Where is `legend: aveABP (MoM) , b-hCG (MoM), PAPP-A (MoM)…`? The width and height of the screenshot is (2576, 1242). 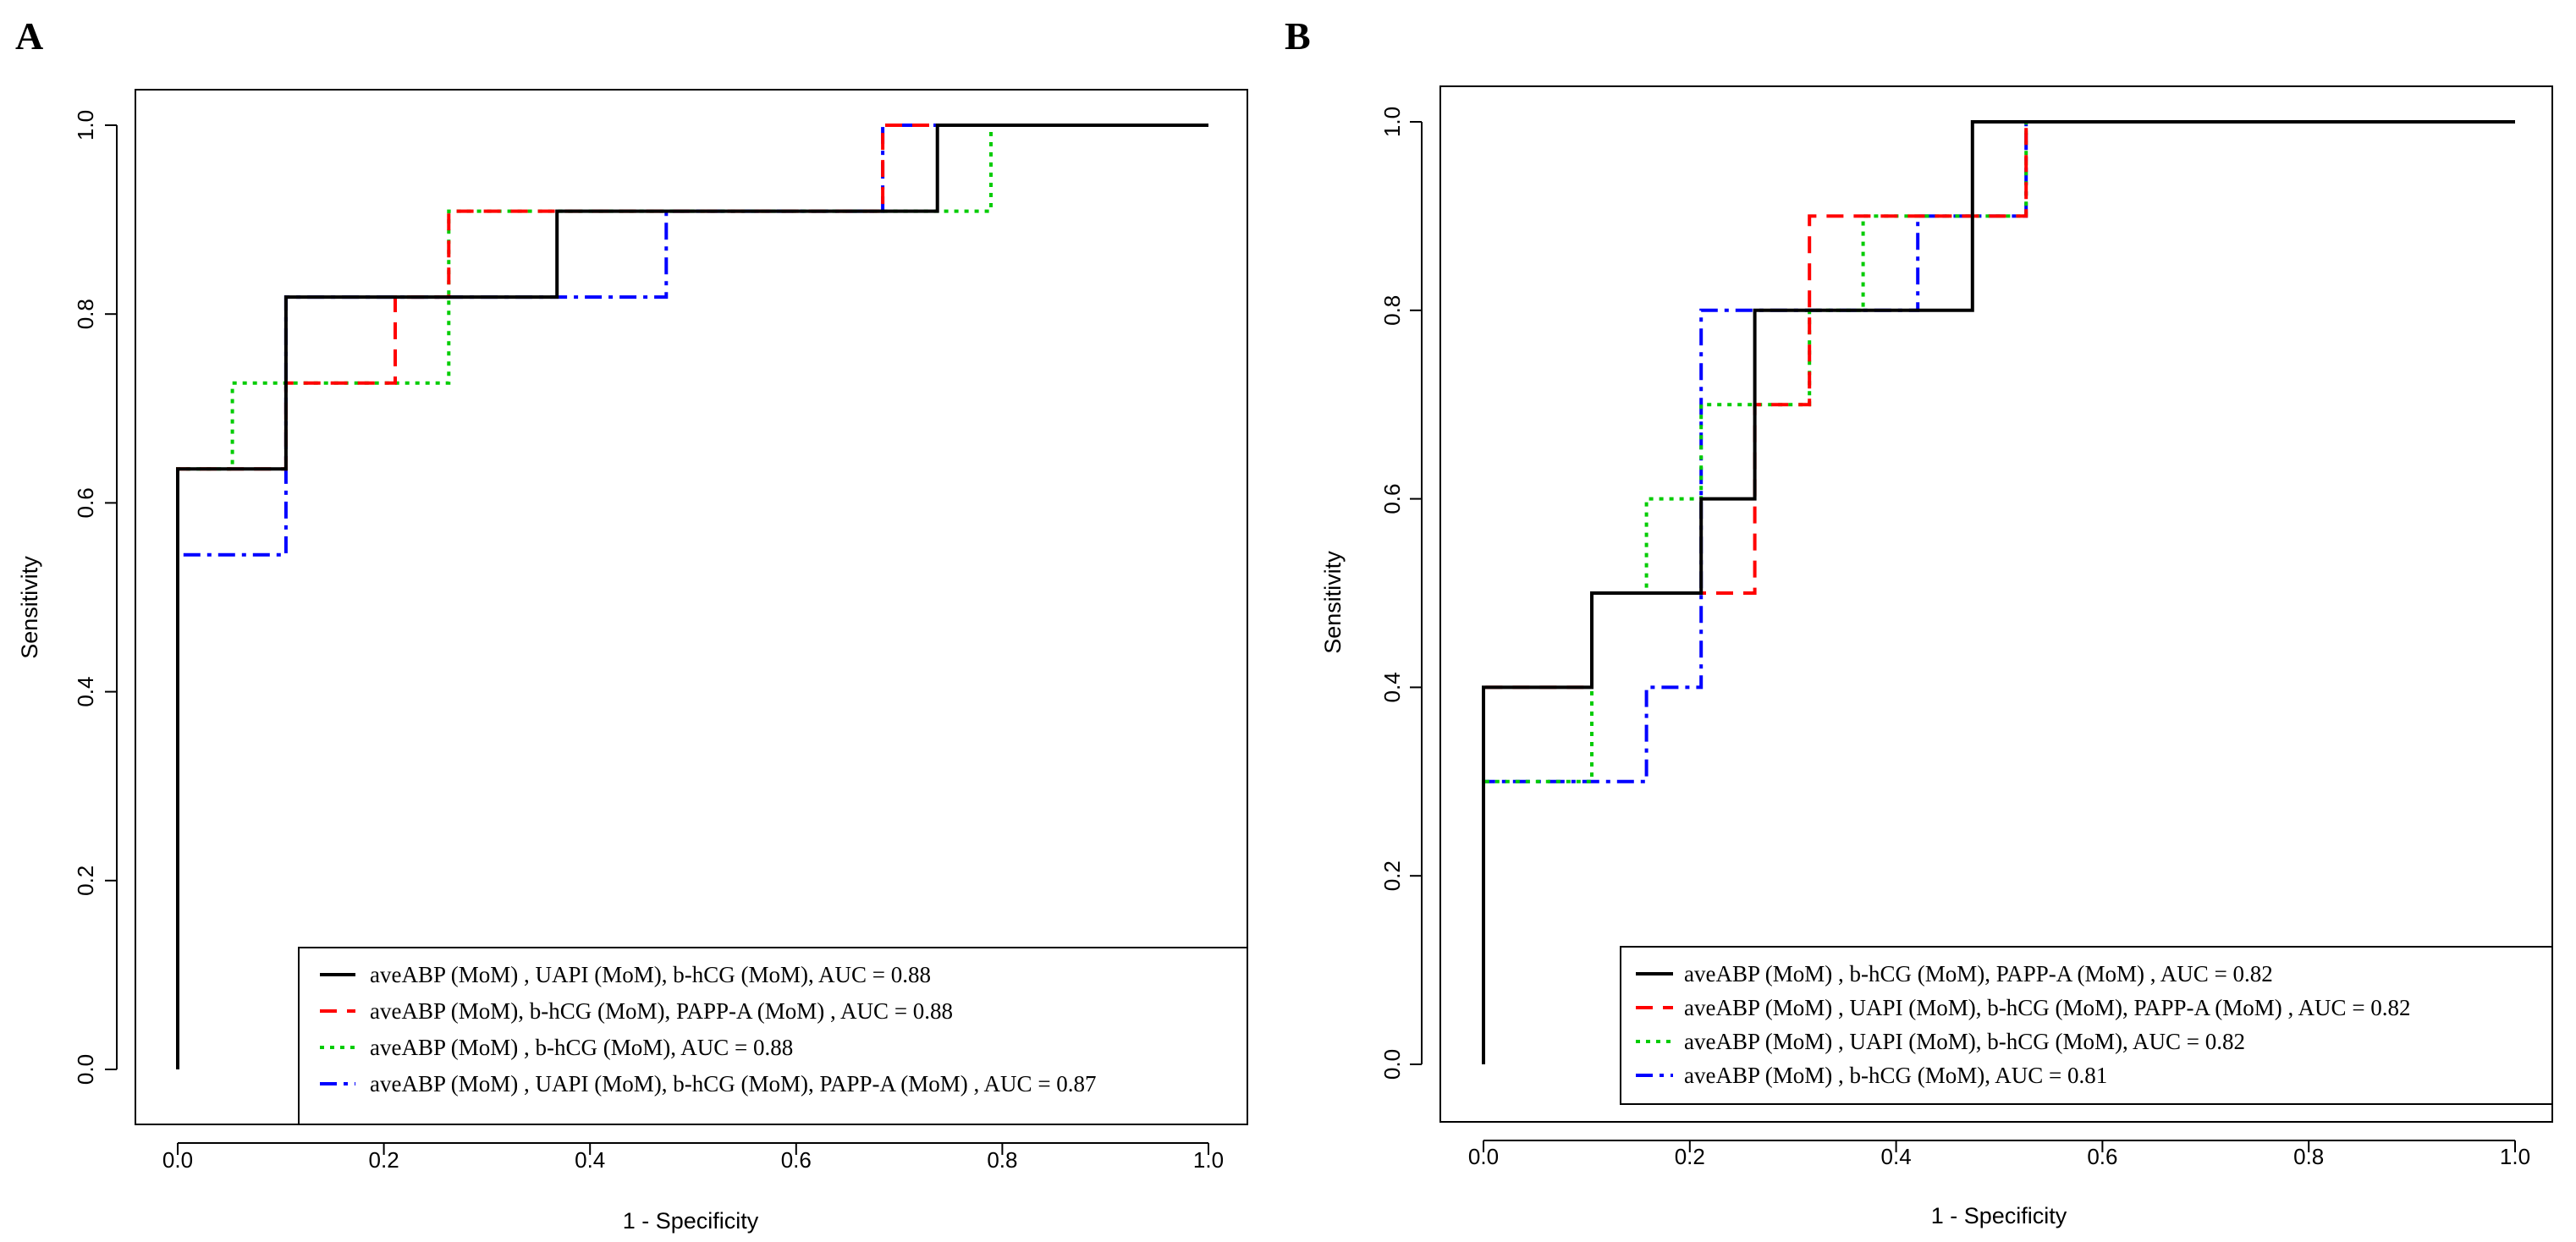
legend: aveABP (MoM) , b-hCG (MoM), PAPP-A (MoM)… is located at coordinates (2086, 1025).